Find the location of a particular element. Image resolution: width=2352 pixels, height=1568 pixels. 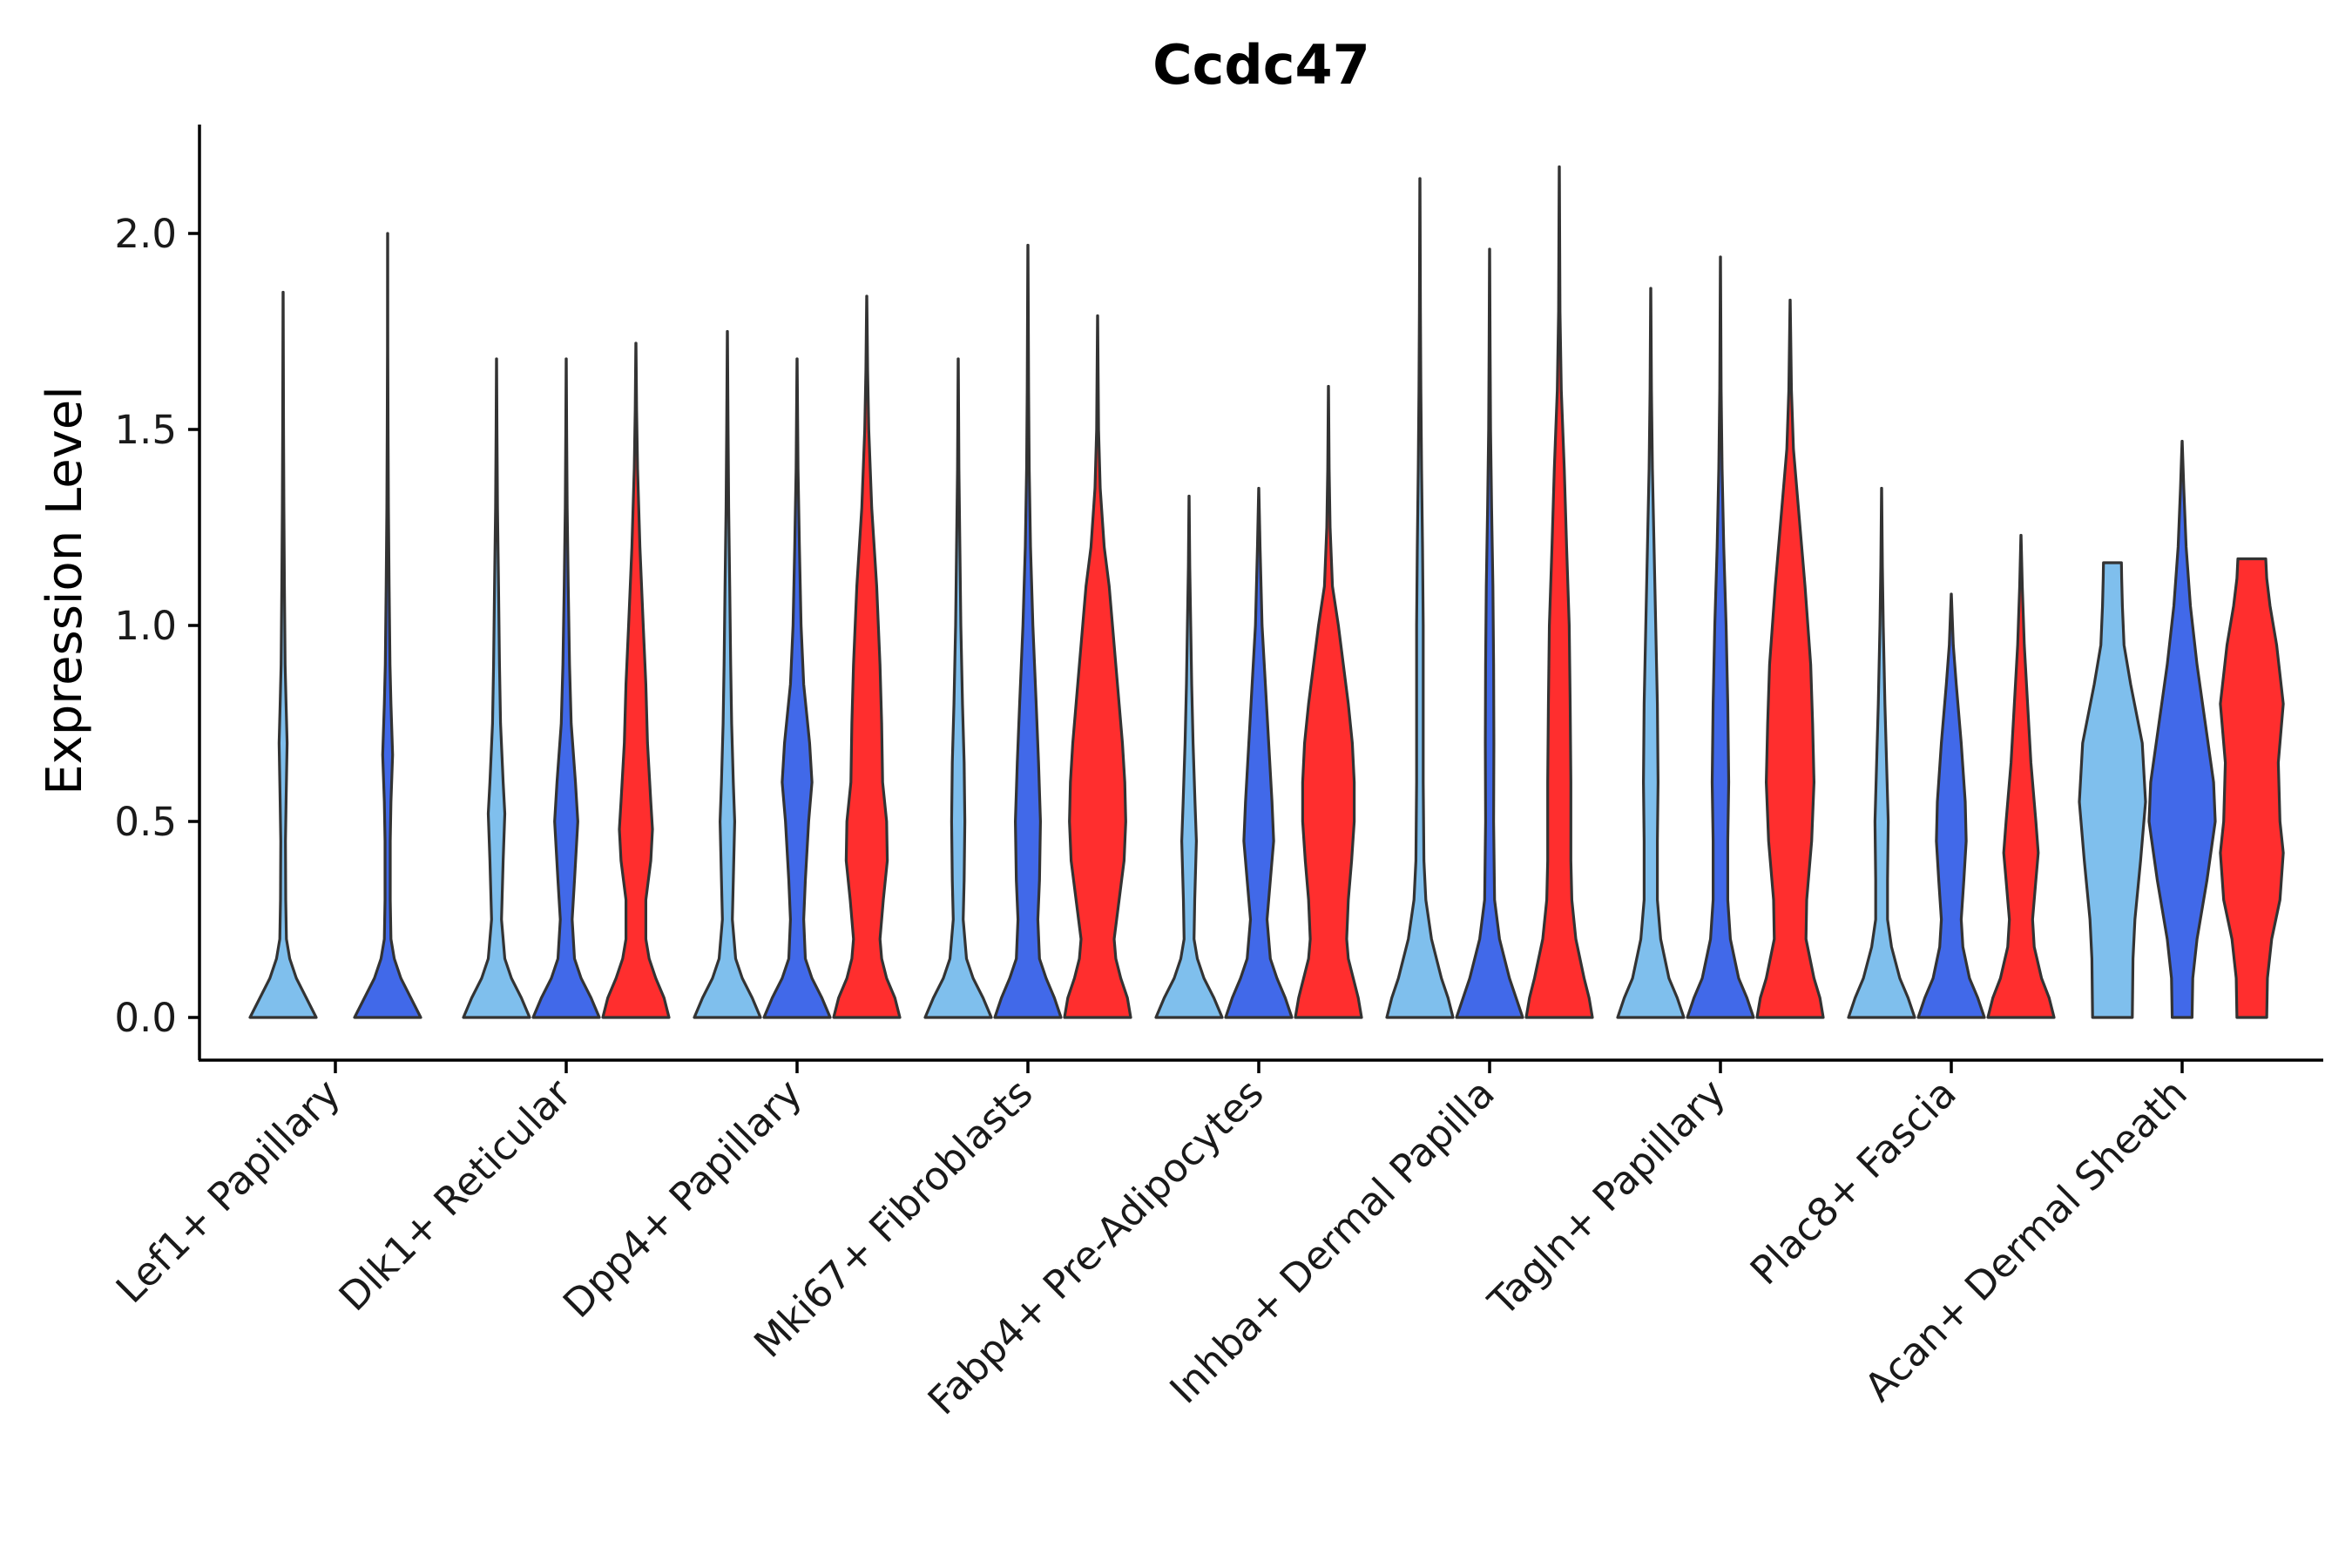

x-tick-label: Dpp4+ Papillary is located at coordinates (682, 1198).